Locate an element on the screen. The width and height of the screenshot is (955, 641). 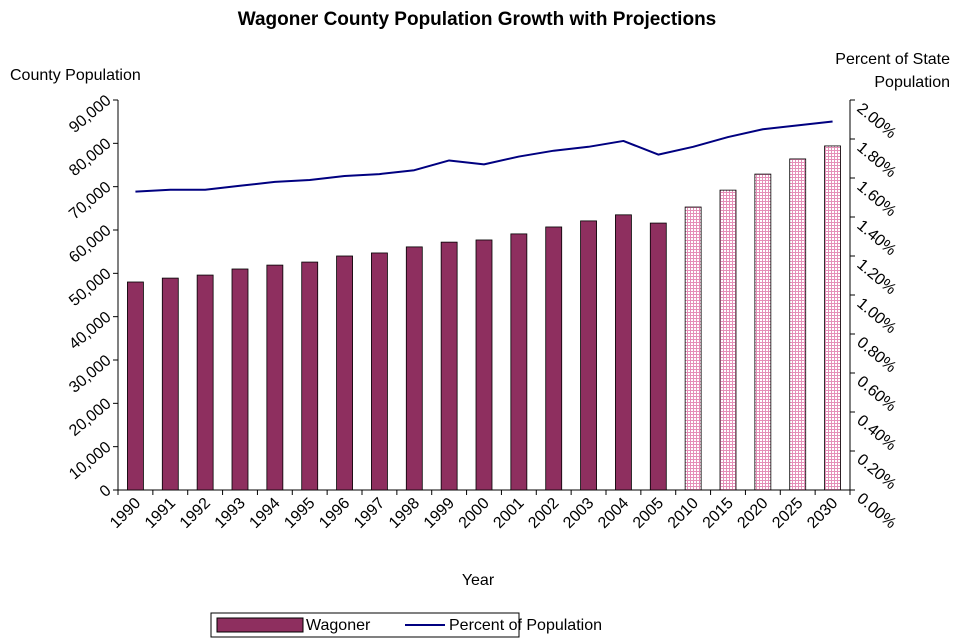
x-tick-label: 2005 is located at coordinates (648, 513).